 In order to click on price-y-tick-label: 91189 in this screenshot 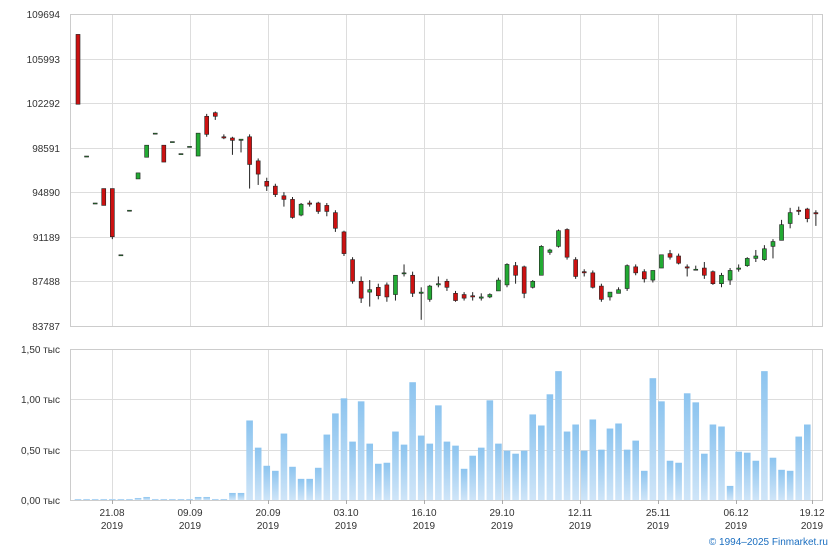, I will do `click(47, 238)`.